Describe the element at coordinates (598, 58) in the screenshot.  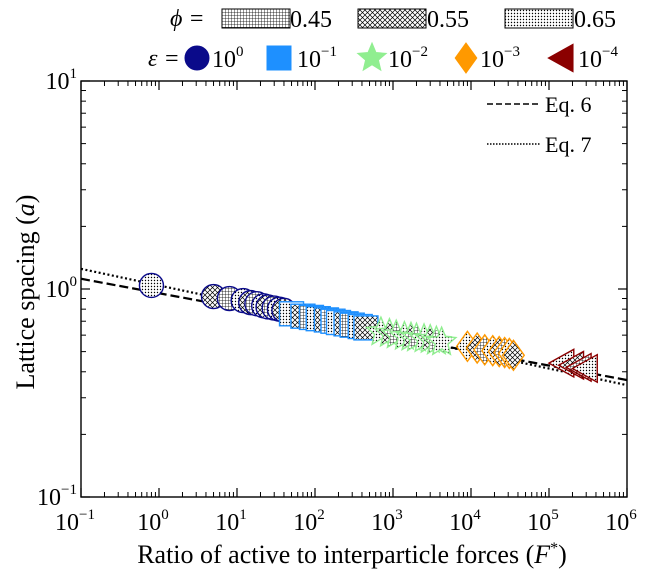
I see `epsilon-legend-label: 10−4` at that location.